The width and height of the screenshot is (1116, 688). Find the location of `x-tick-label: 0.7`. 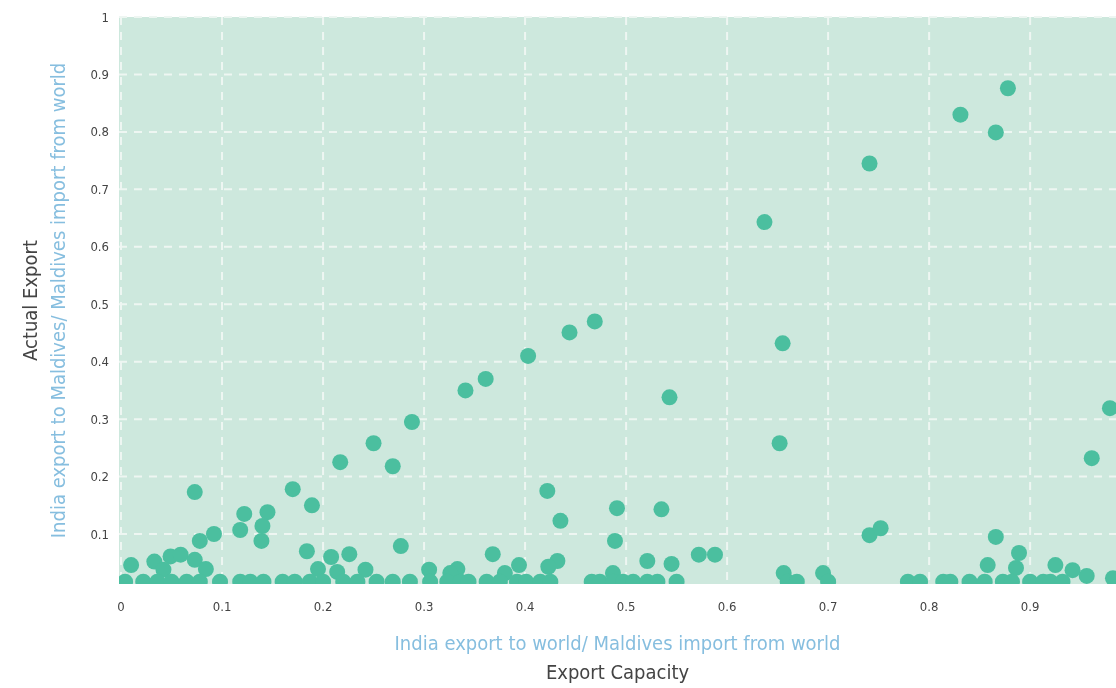

x-tick-label: 0.7 is located at coordinates (828, 606).